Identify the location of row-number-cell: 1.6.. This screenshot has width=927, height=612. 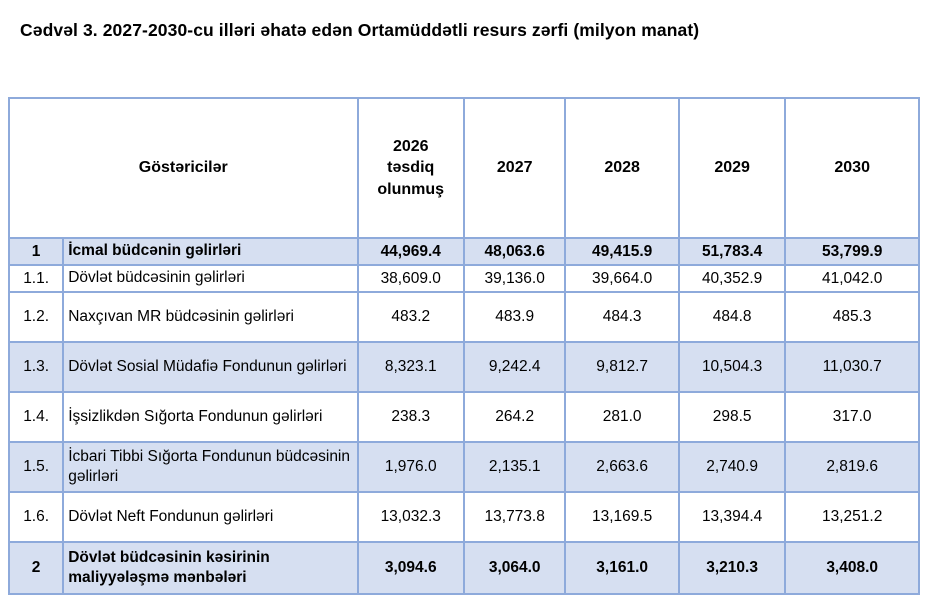
(36, 517).